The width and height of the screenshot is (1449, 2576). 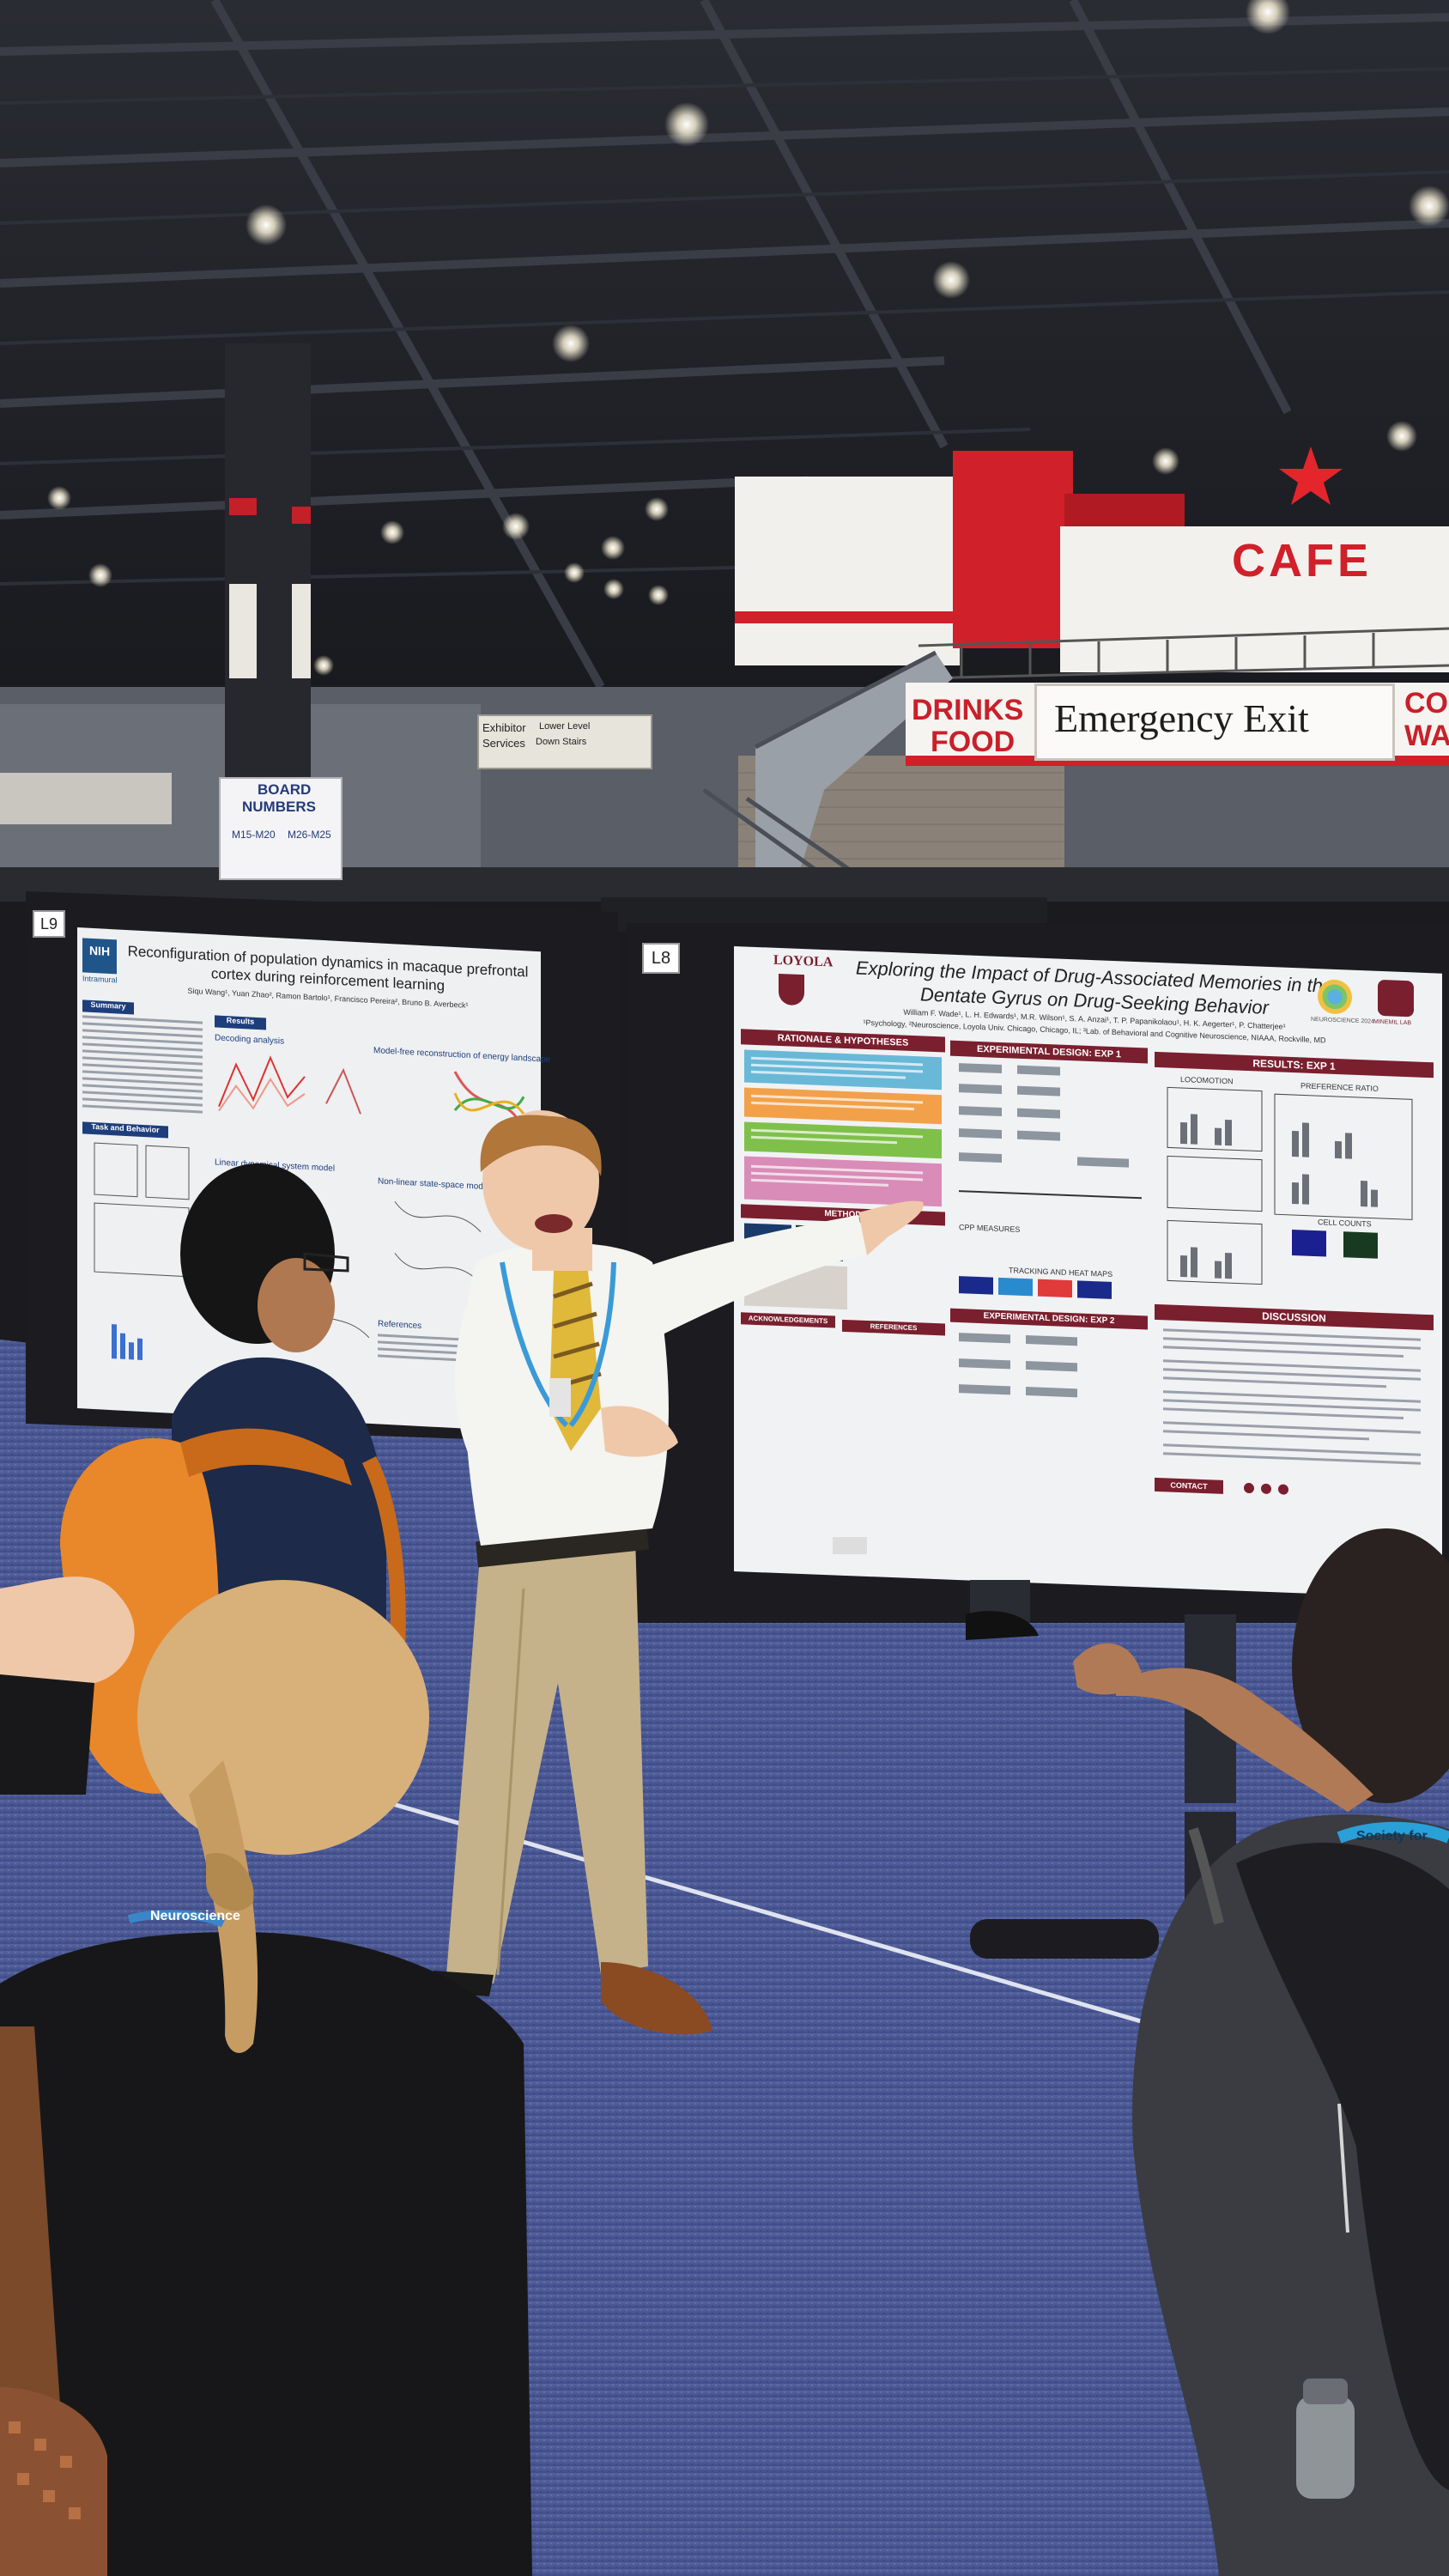 What do you see at coordinates (847, 571) in the screenshot?
I see `upper-wall-white` at bounding box center [847, 571].